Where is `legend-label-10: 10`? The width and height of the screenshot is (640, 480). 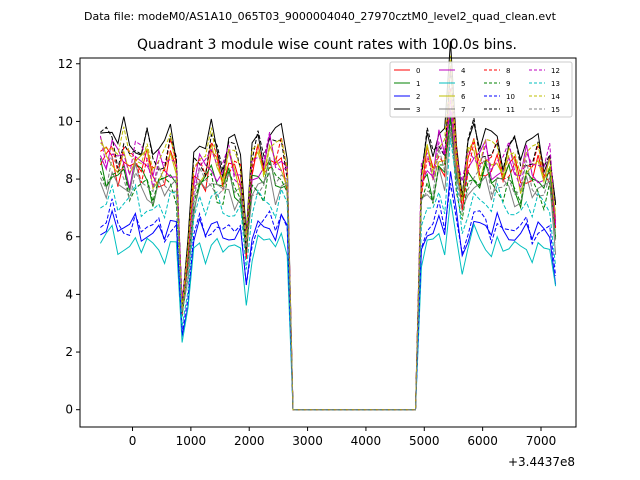
legend-label-10: 10 is located at coordinates (510, 97).